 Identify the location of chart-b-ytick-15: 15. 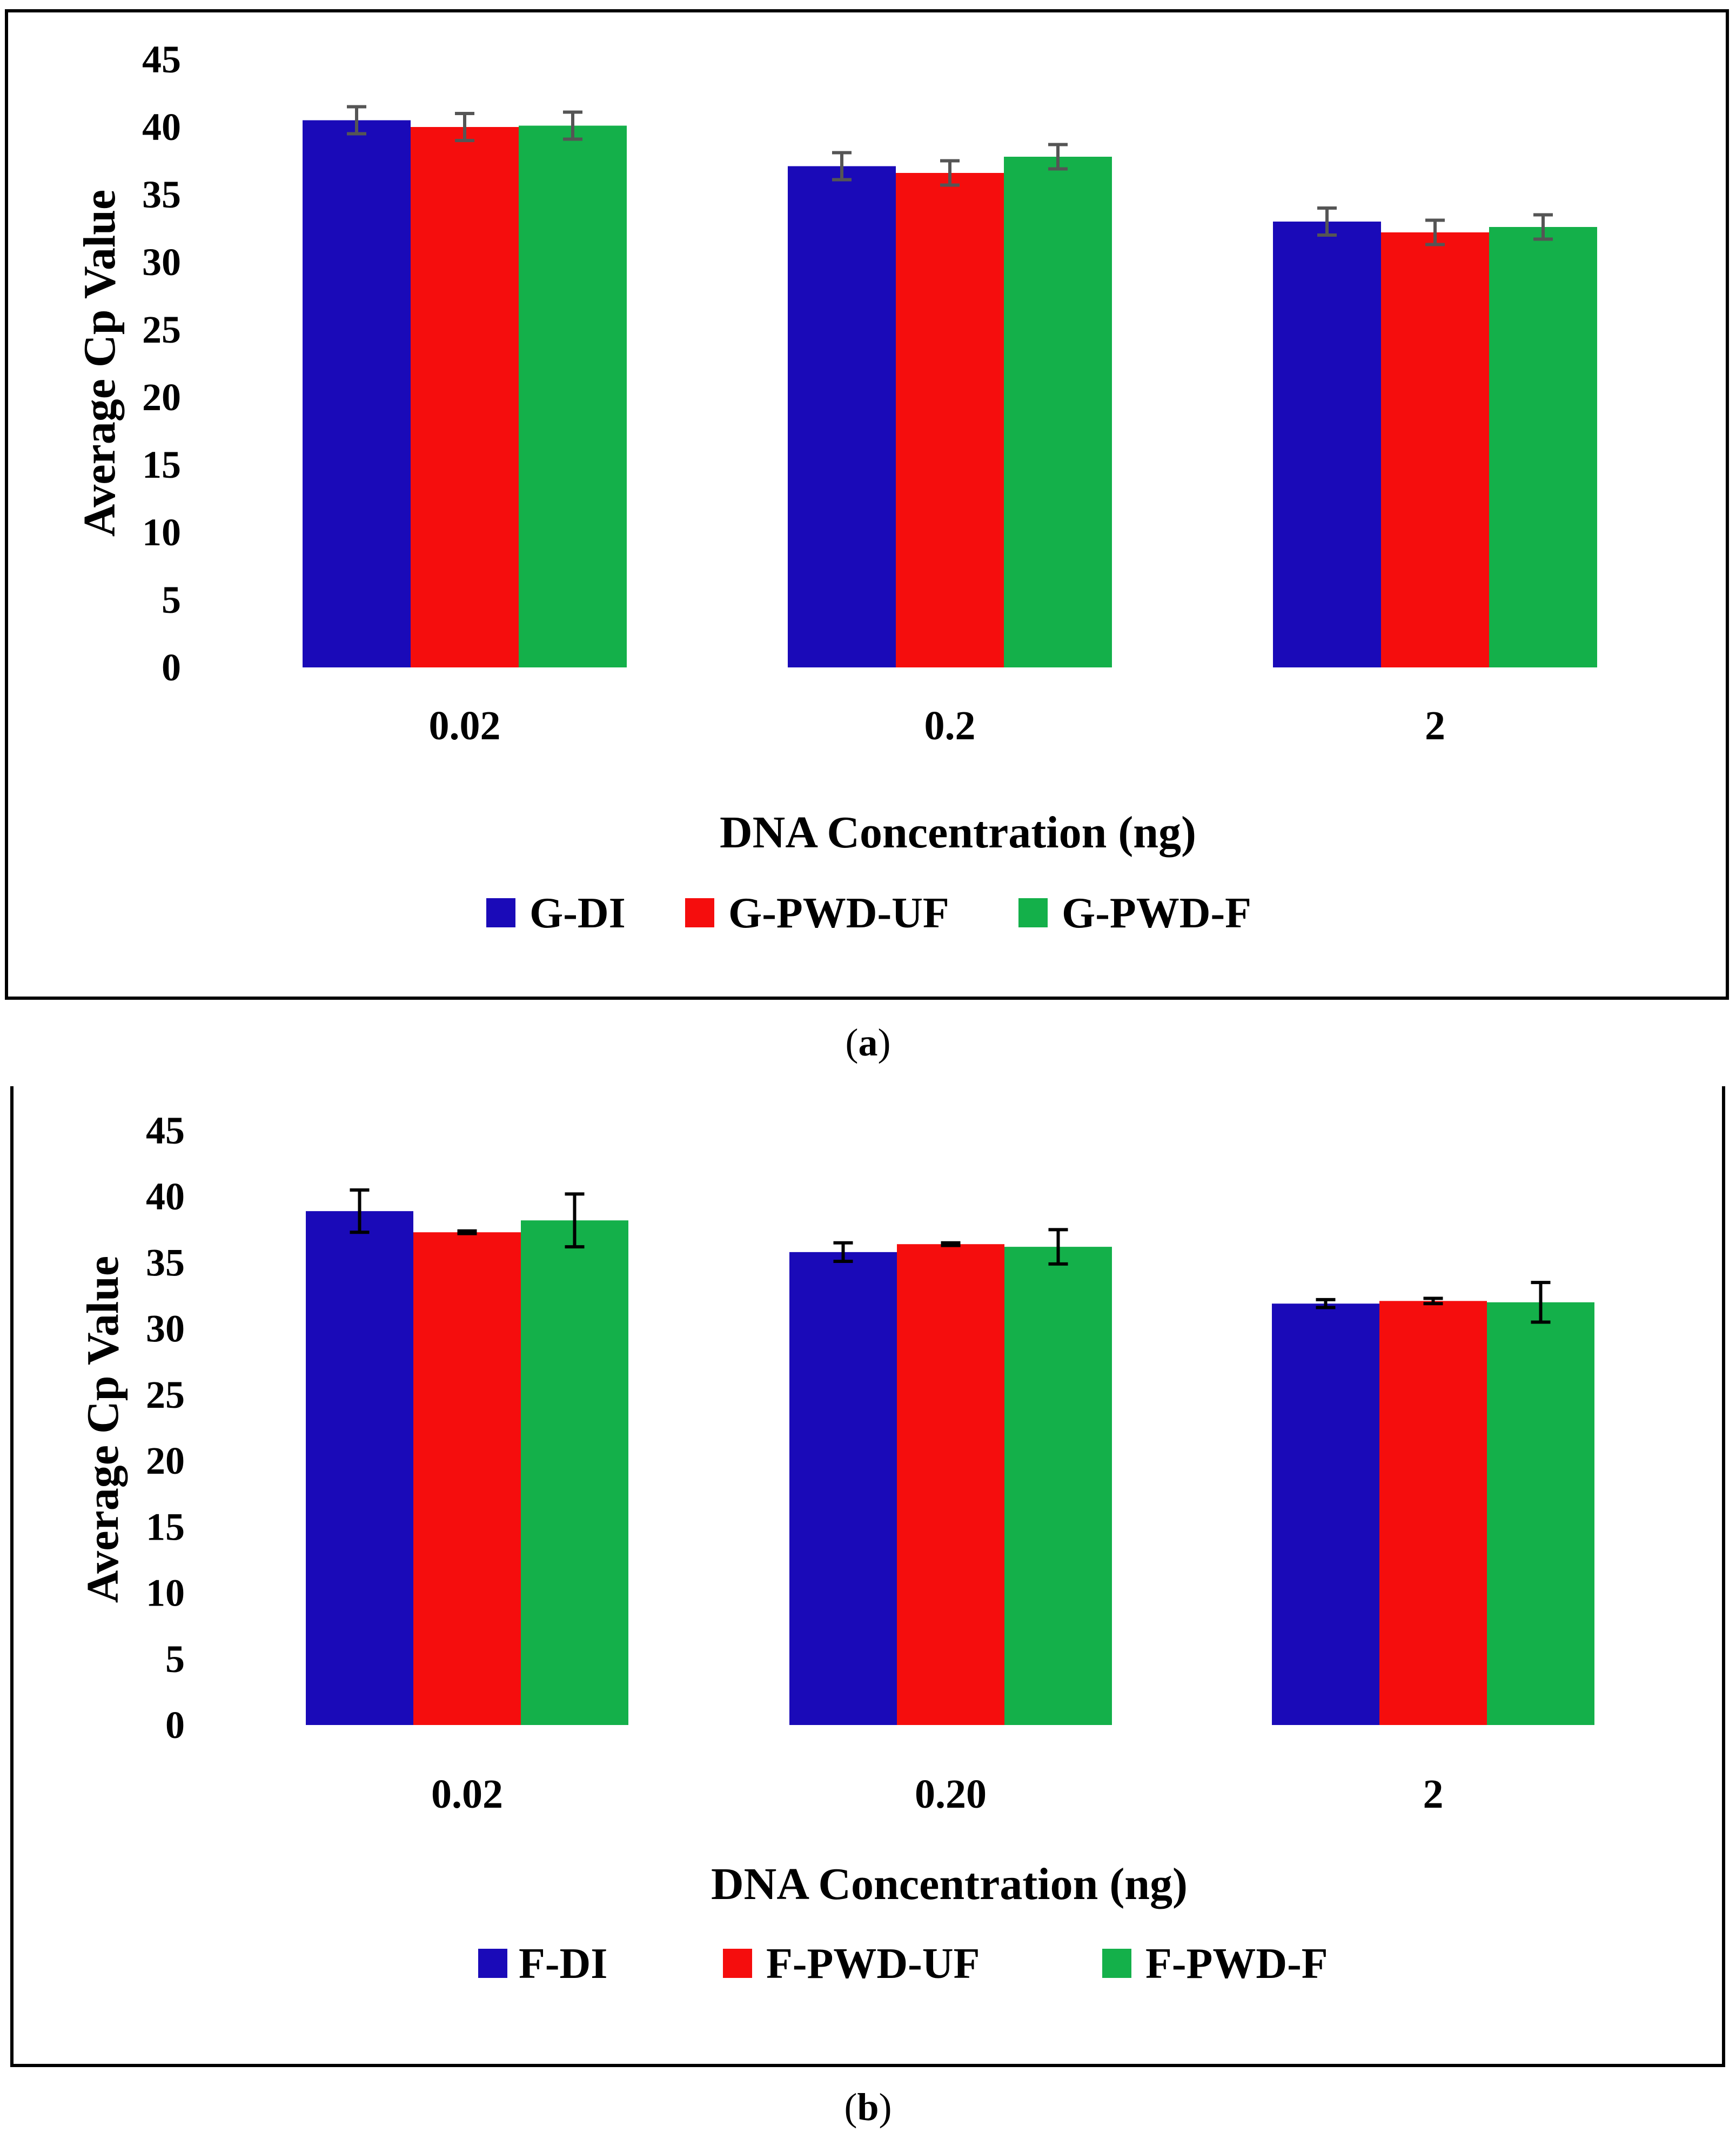
(166, 1526).